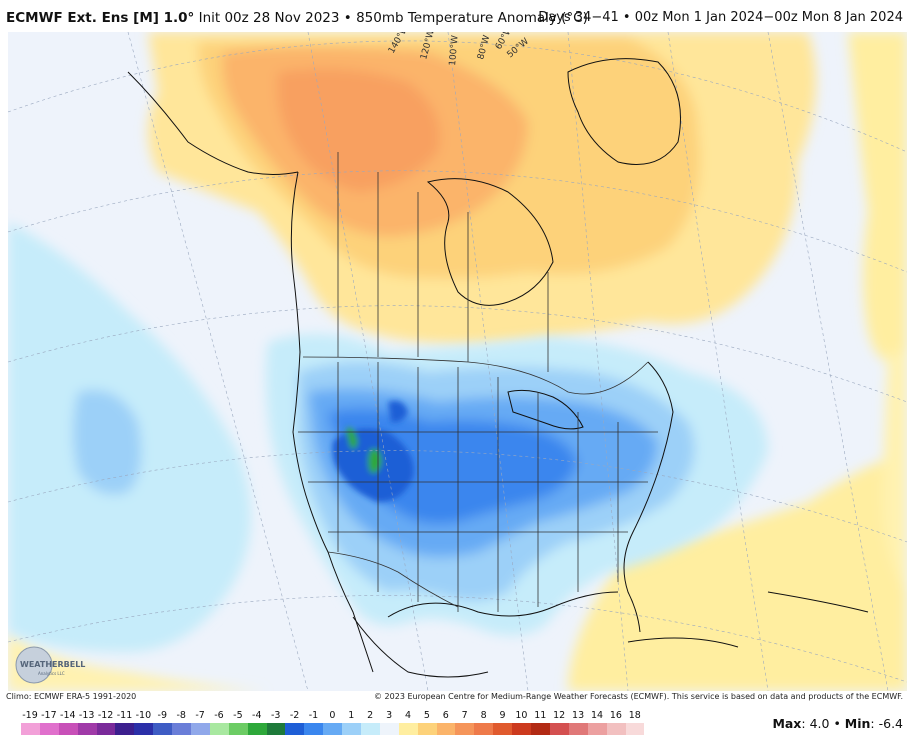  Describe the element at coordinates (857, 723) in the screenshot. I see `min-label: Min` at that location.